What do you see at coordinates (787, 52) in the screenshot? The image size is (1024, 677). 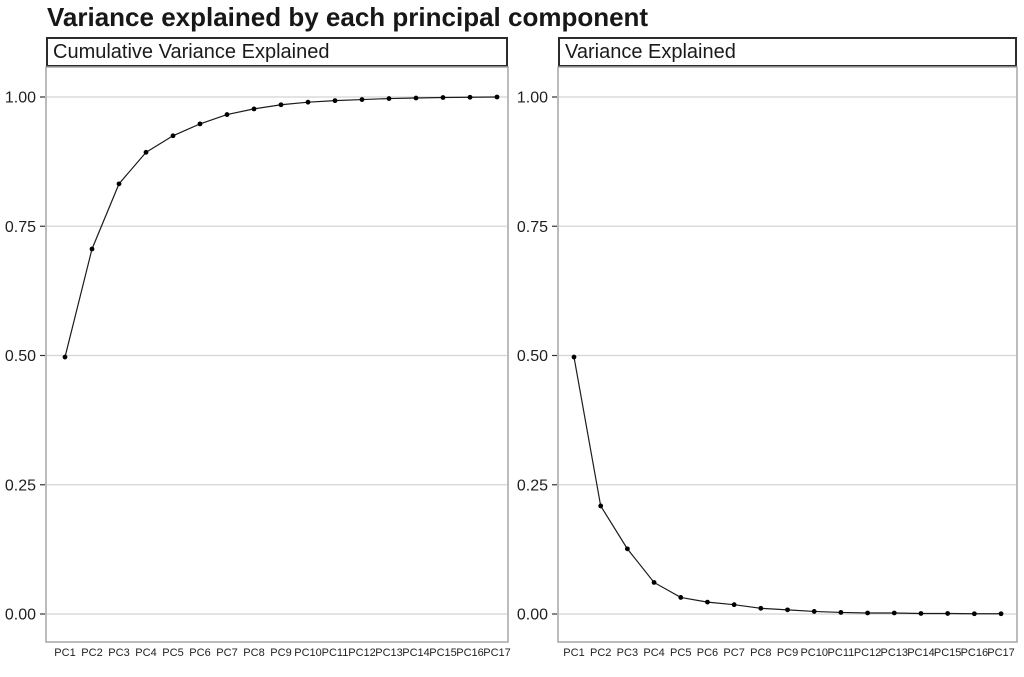 I see `strip-header-variance: Variance Explained` at bounding box center [787, 52].